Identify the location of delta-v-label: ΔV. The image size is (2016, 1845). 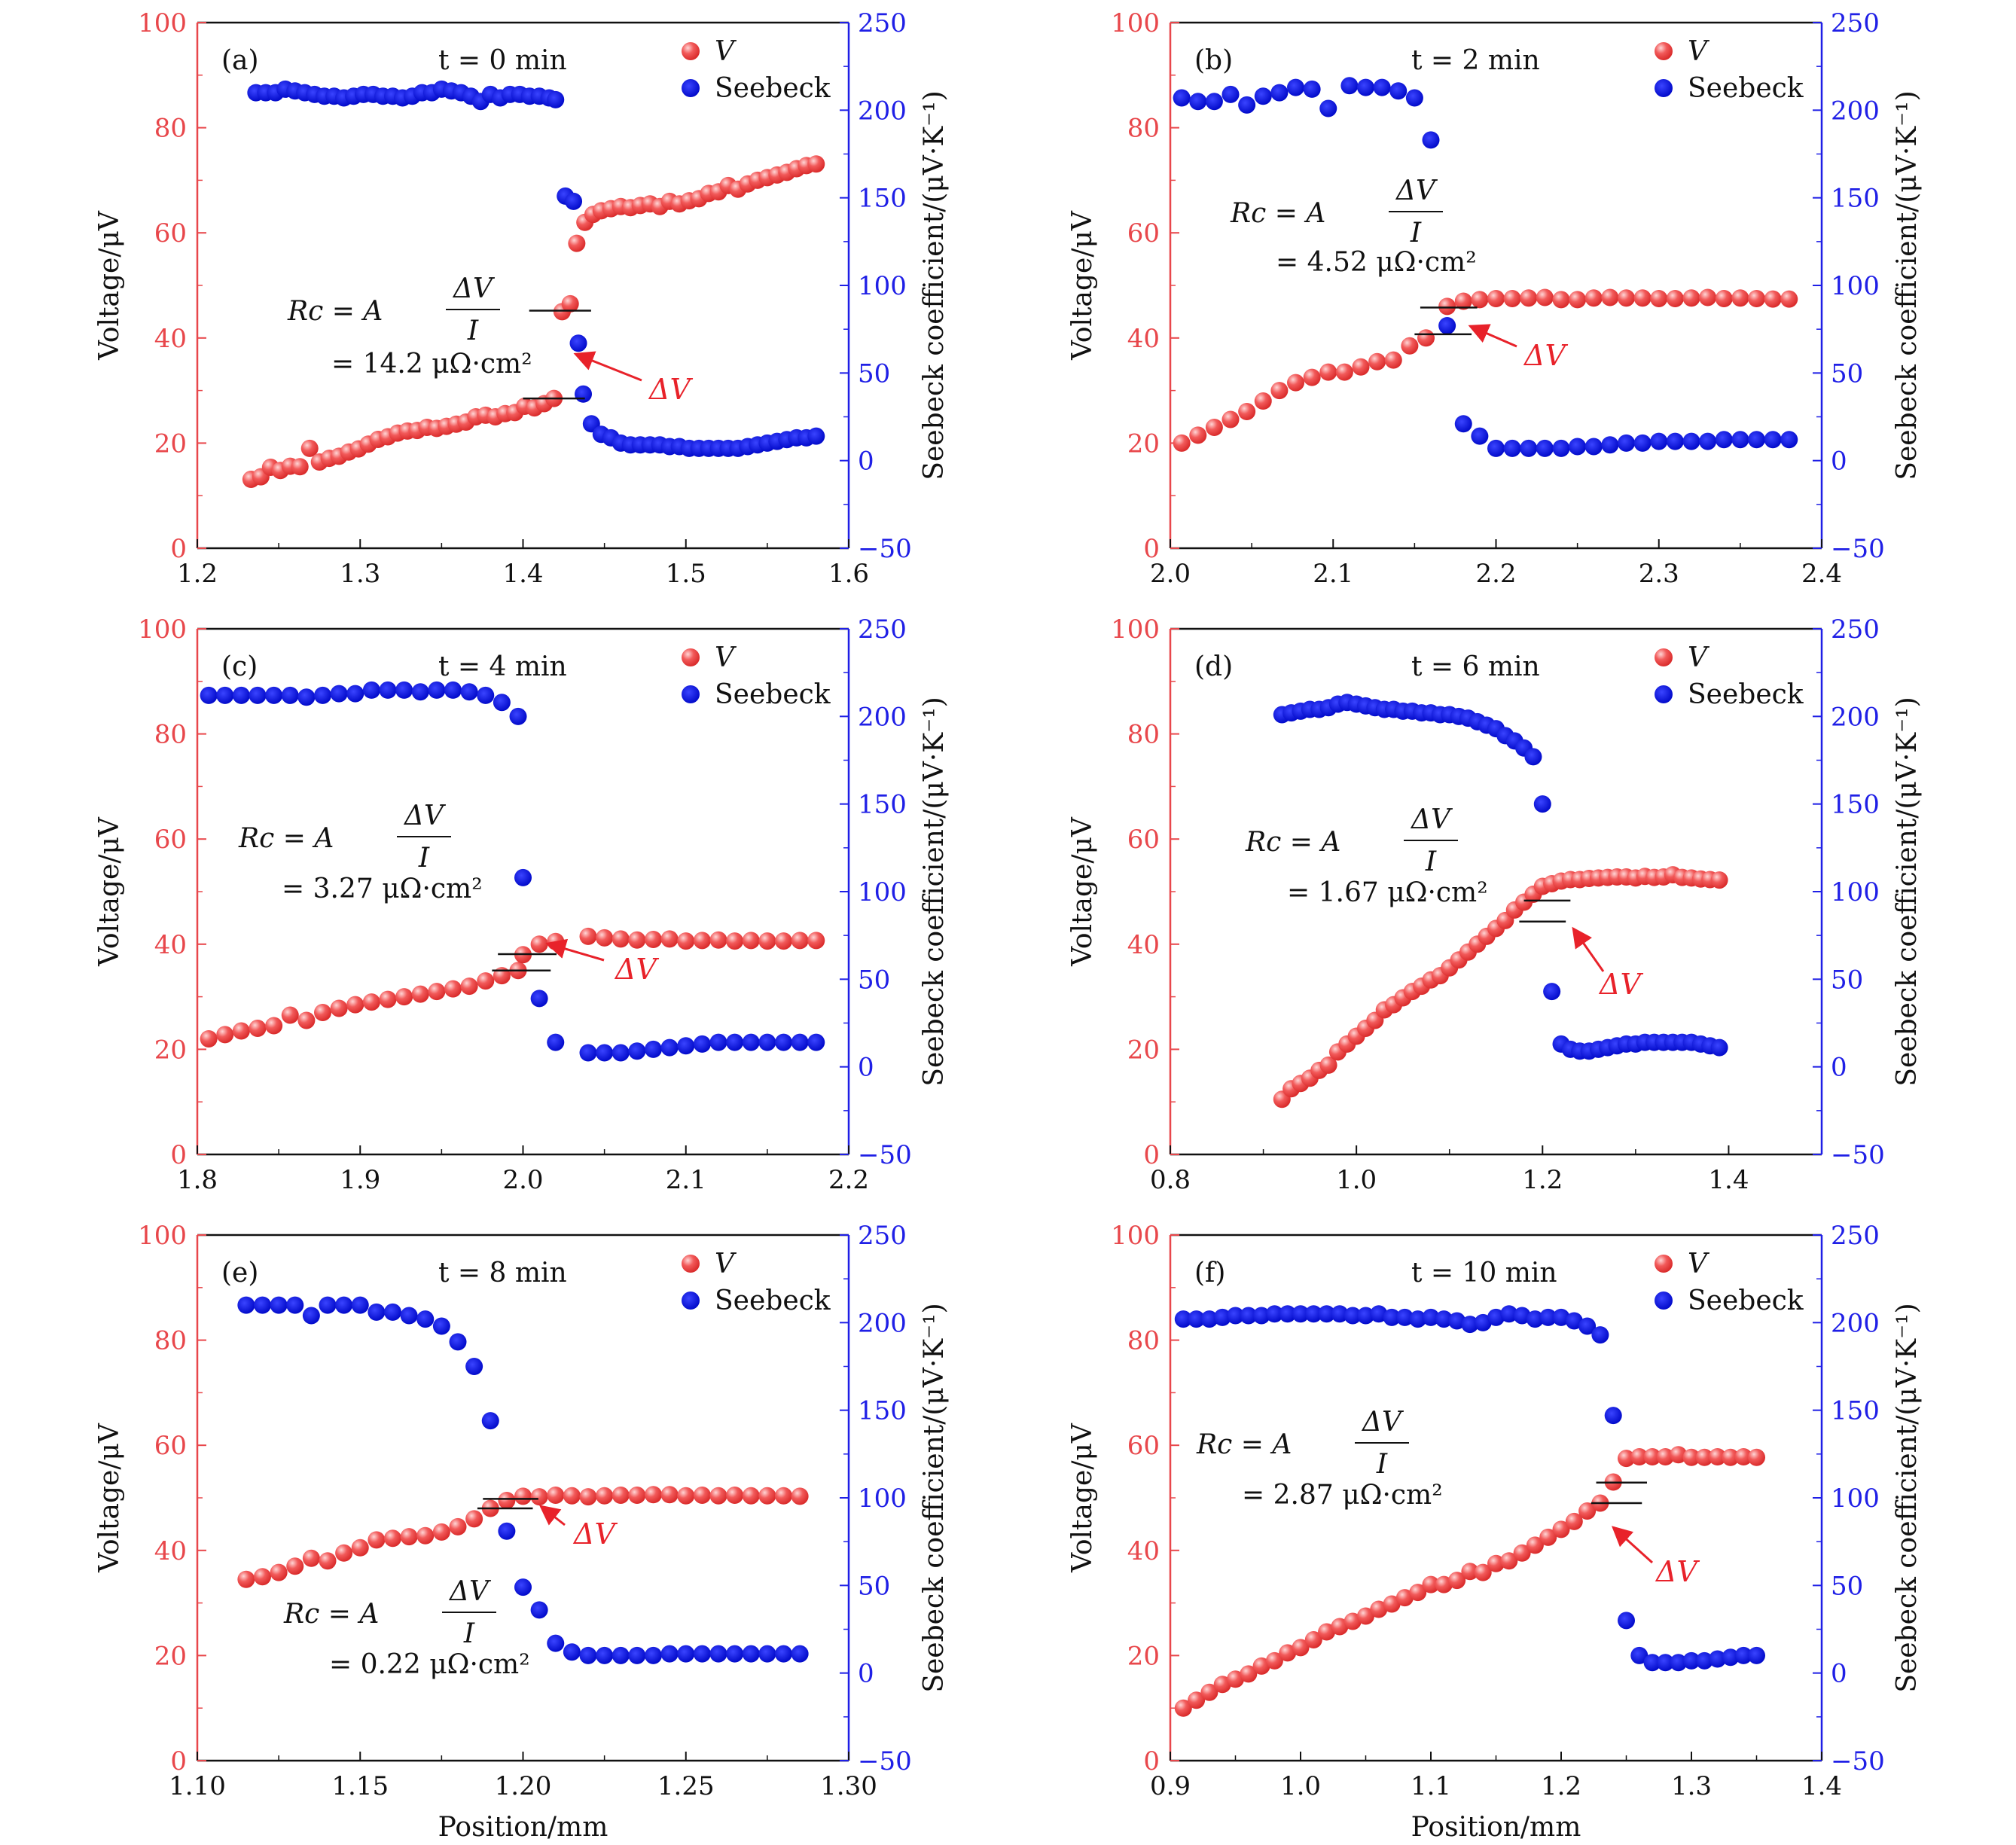
(1677, 1571).